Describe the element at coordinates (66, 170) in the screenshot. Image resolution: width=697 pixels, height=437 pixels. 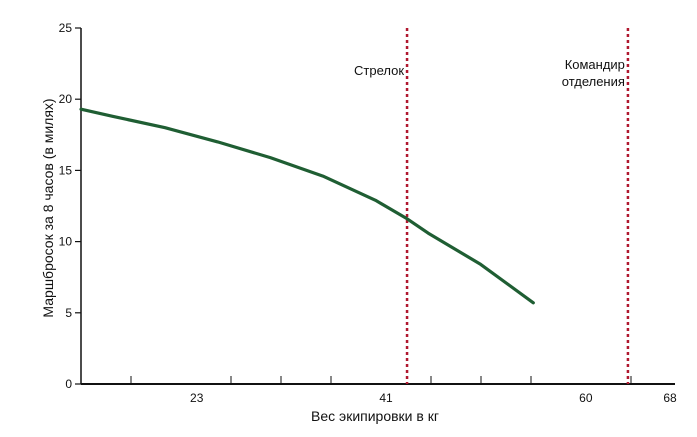
I see `y-tick-label: 15` at that location.